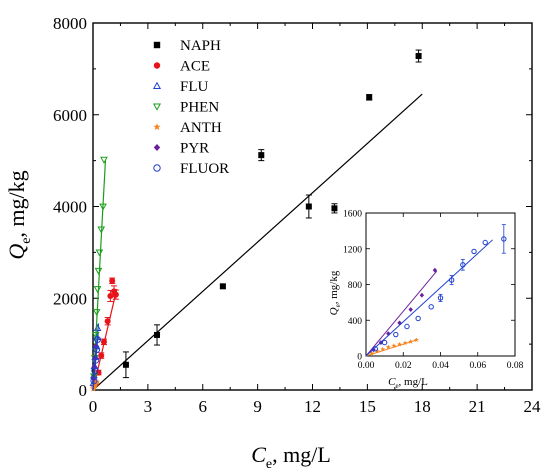 This screenshot has width=550, height=471. I want to click on inset-series-anth, so click(392, 347).